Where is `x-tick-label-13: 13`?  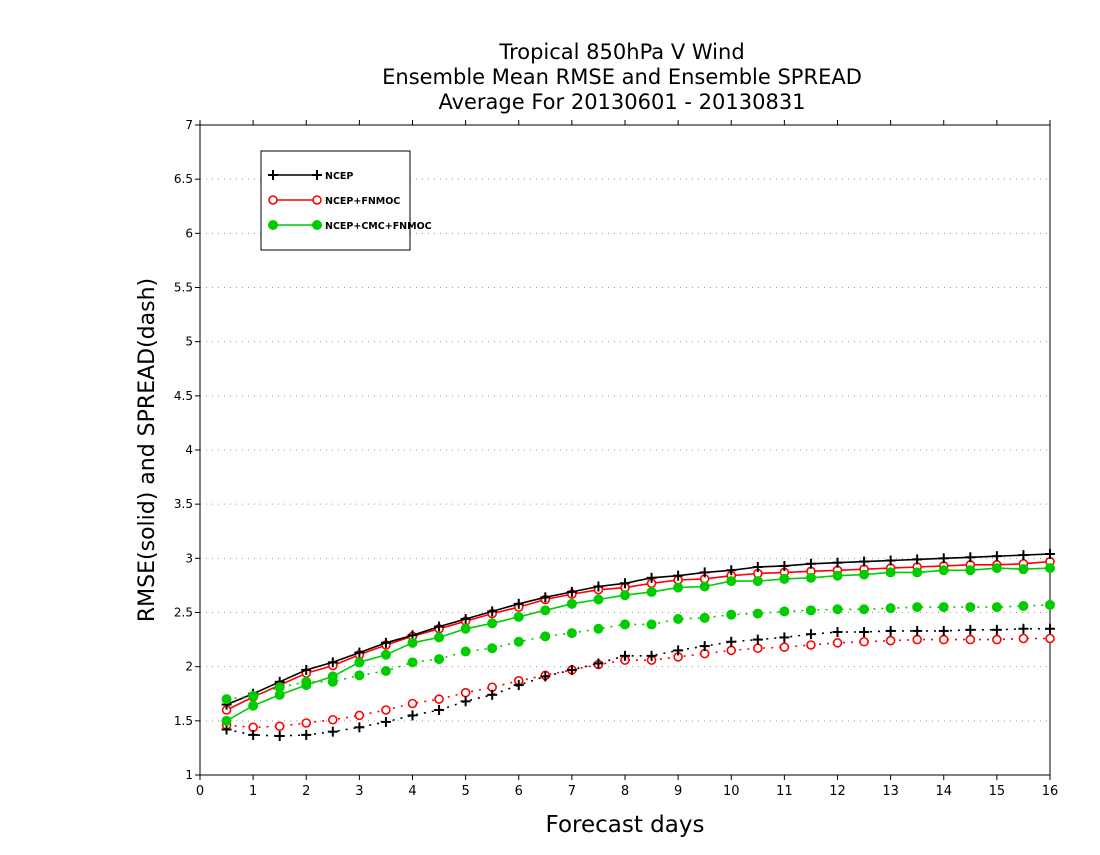
x-tick-label-13: 13 is located at coordinates (890, 791).